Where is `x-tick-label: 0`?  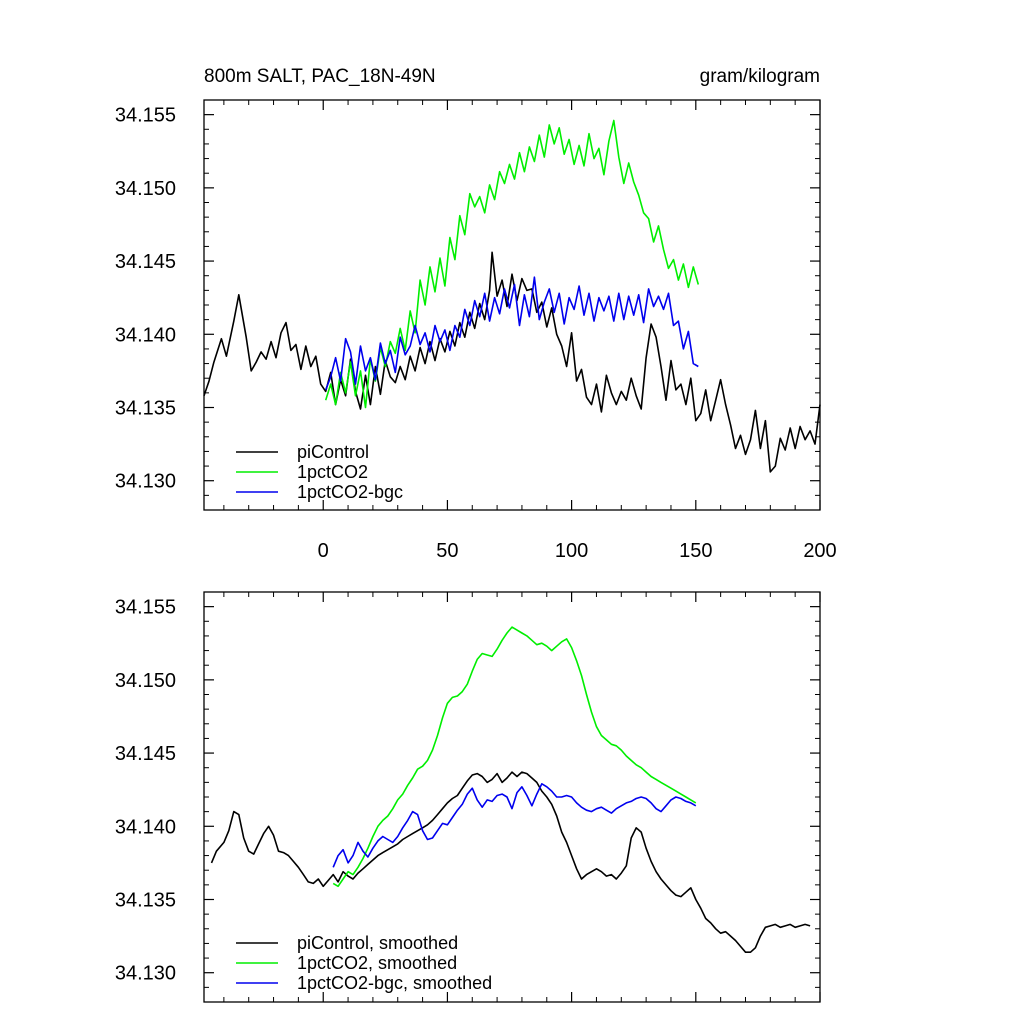
x-tick-label: 0 is located at coordinates (323, 551).